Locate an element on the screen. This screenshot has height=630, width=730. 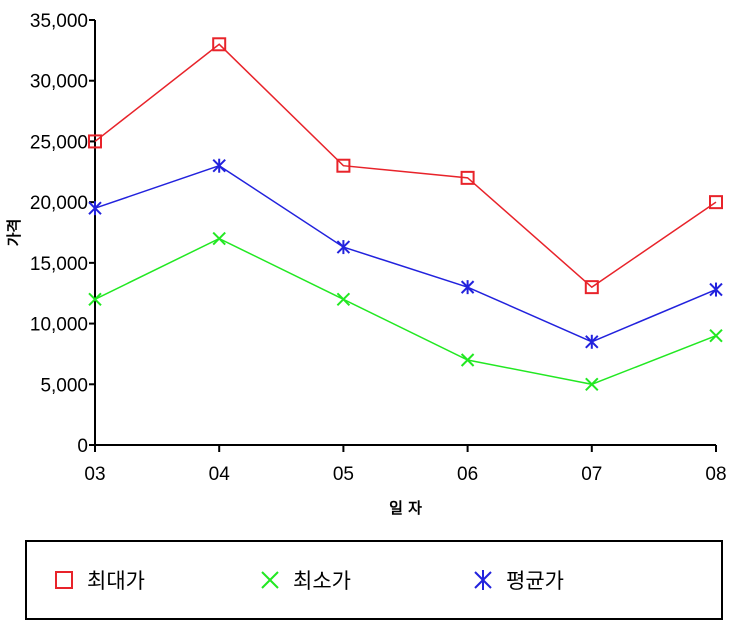
y-tick-label: 0 is located at coordinates (82, 446).